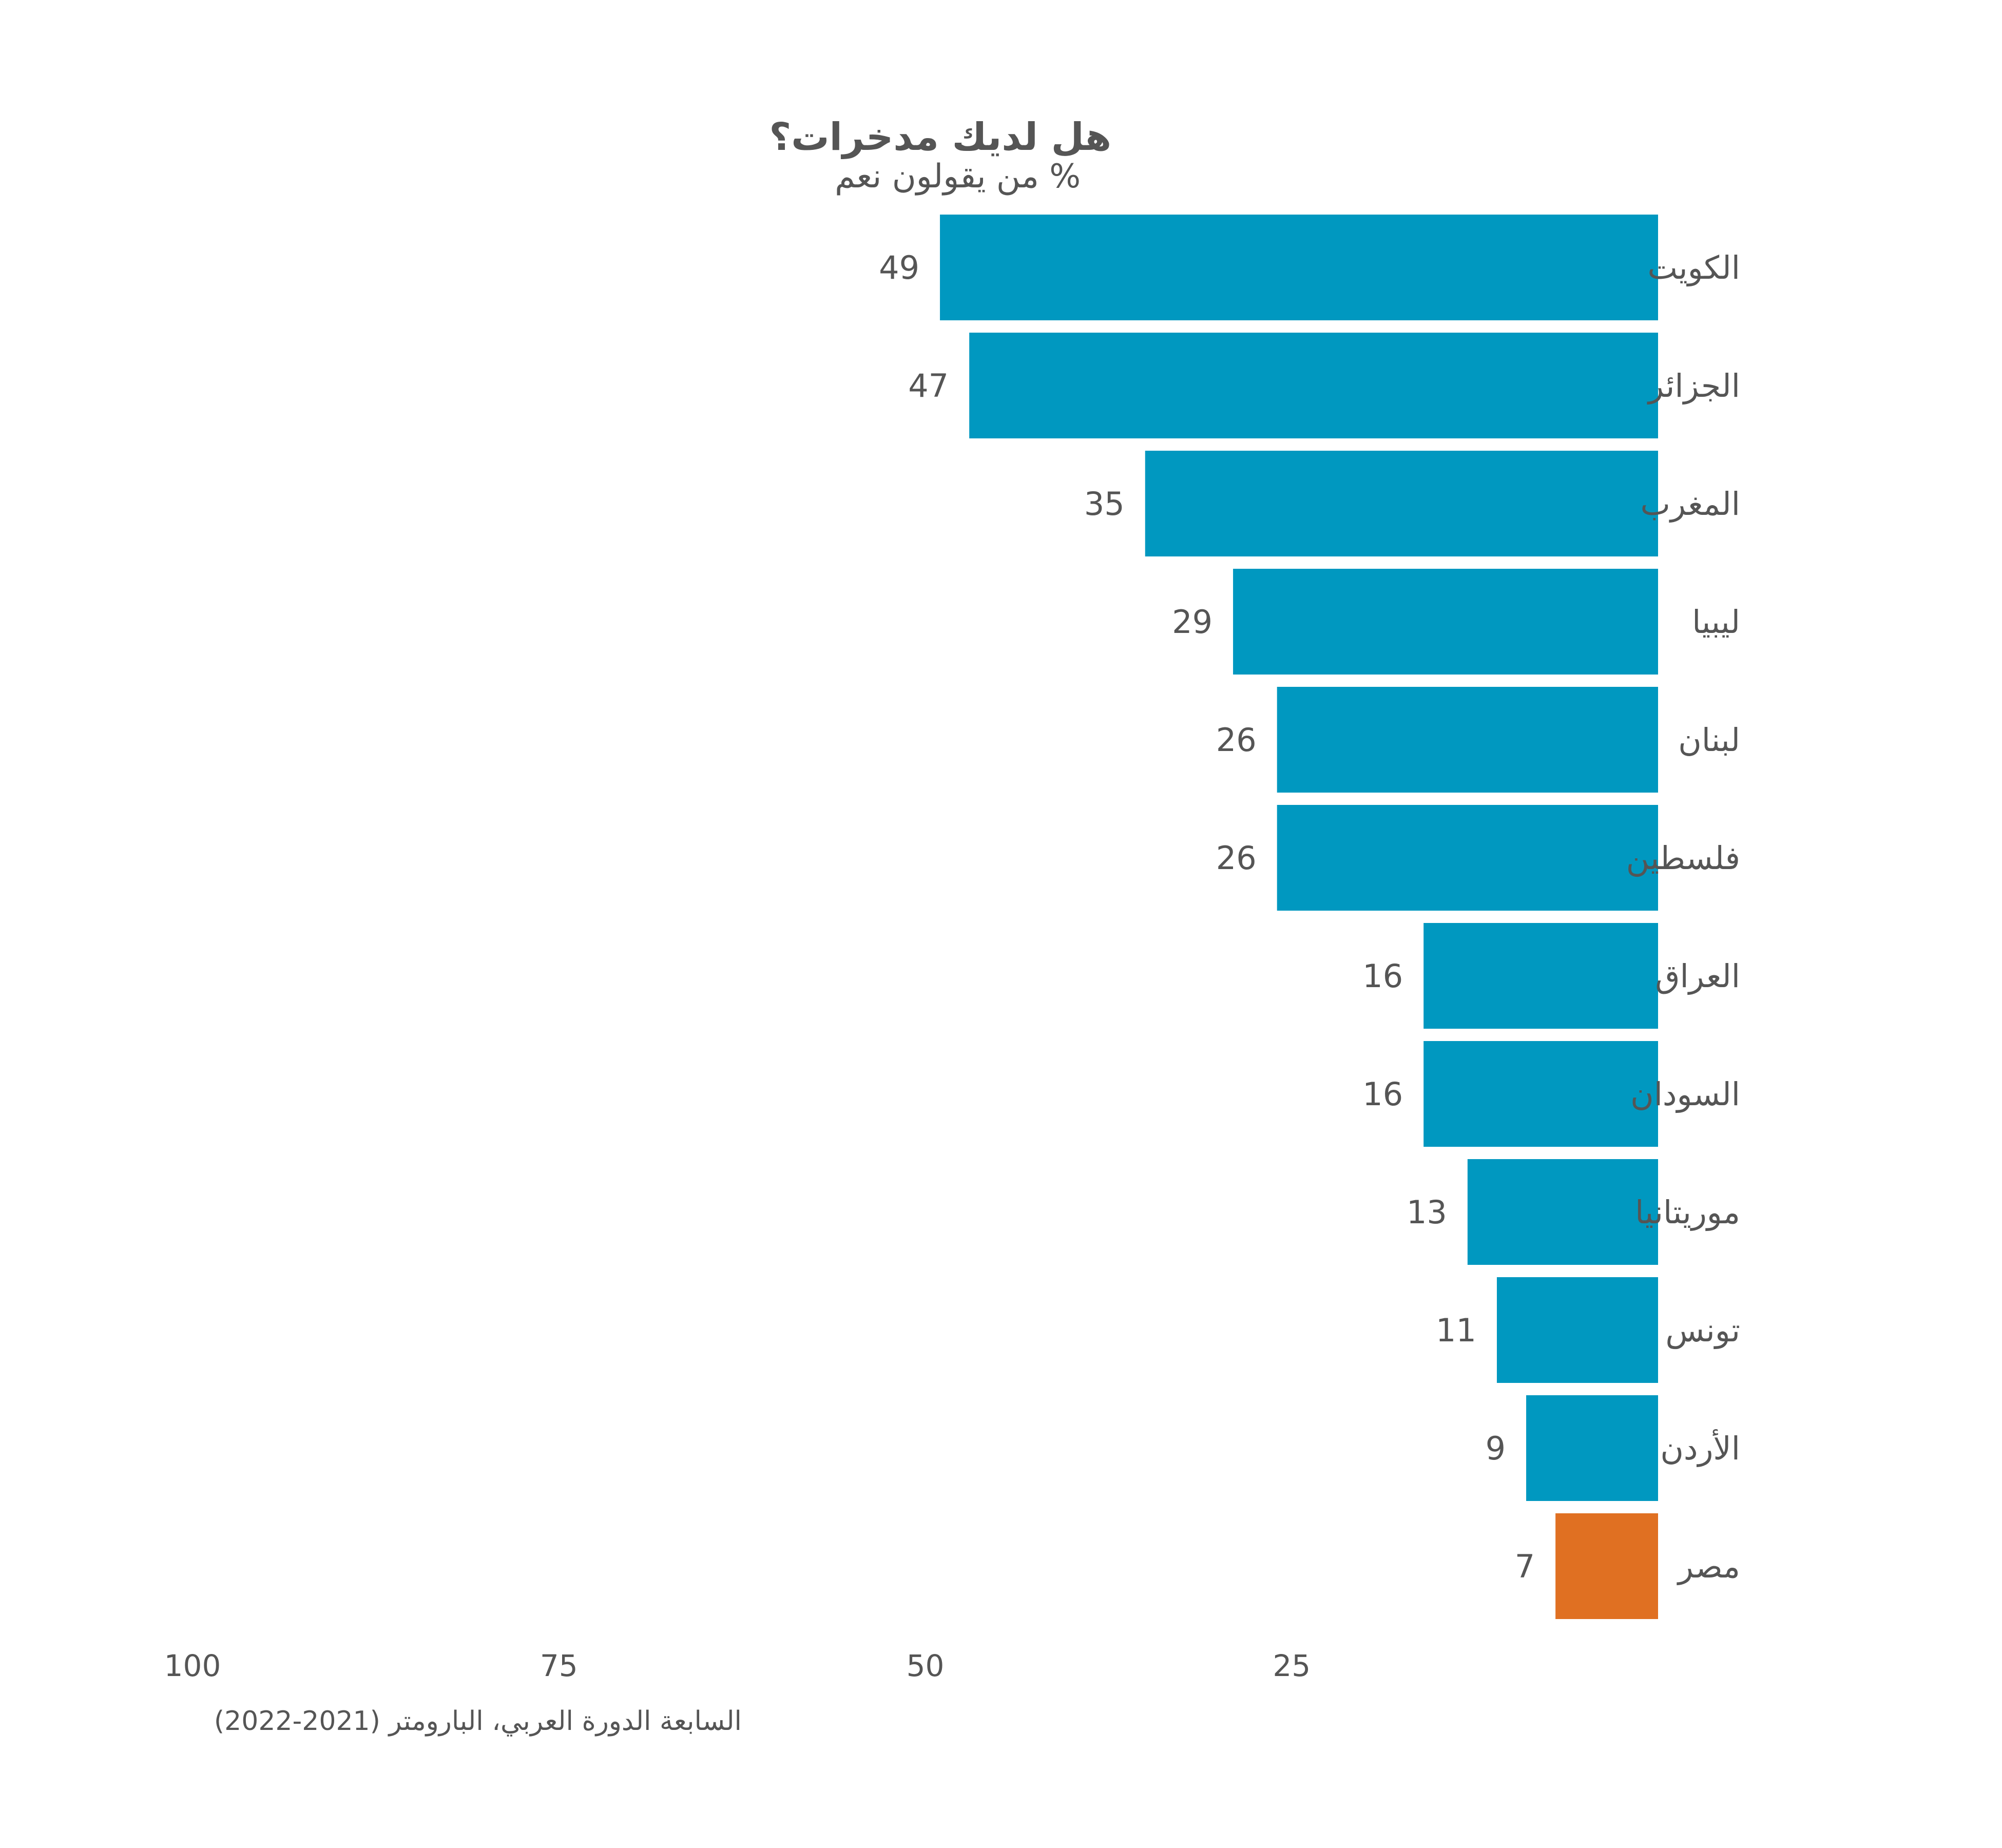  I want to click on category-label-10: الأردن, so click(1700, 1448).